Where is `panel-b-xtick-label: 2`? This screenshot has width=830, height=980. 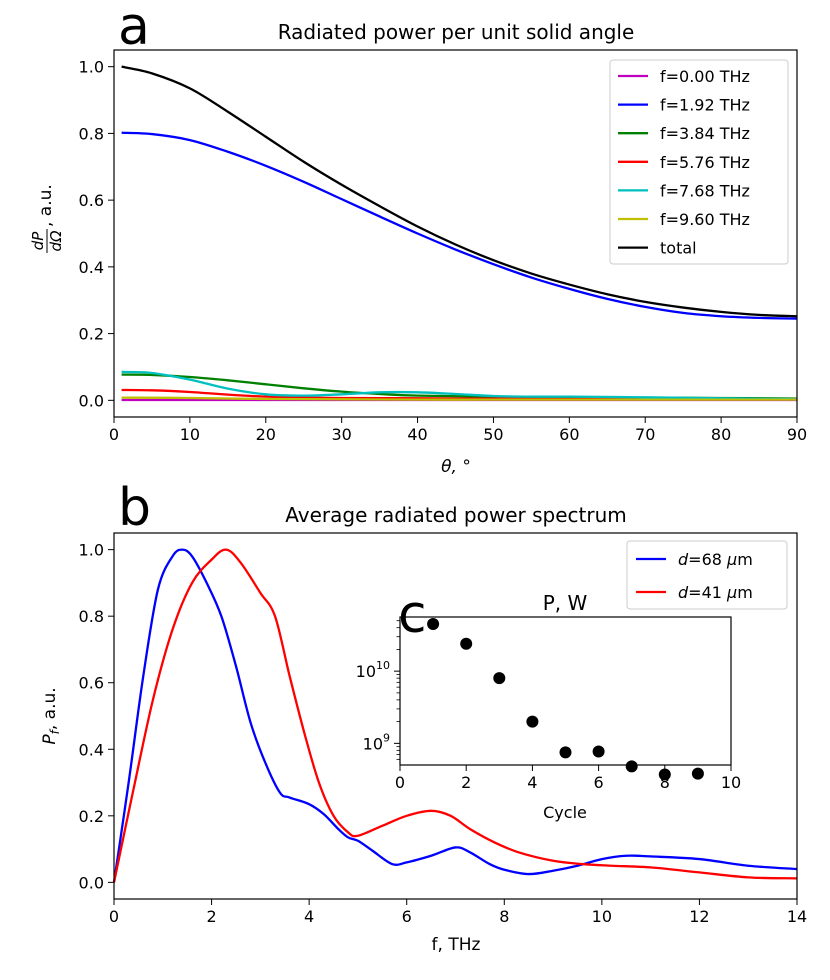 panel-b-xtick-label: 2 is located at coordinates (211, 916).